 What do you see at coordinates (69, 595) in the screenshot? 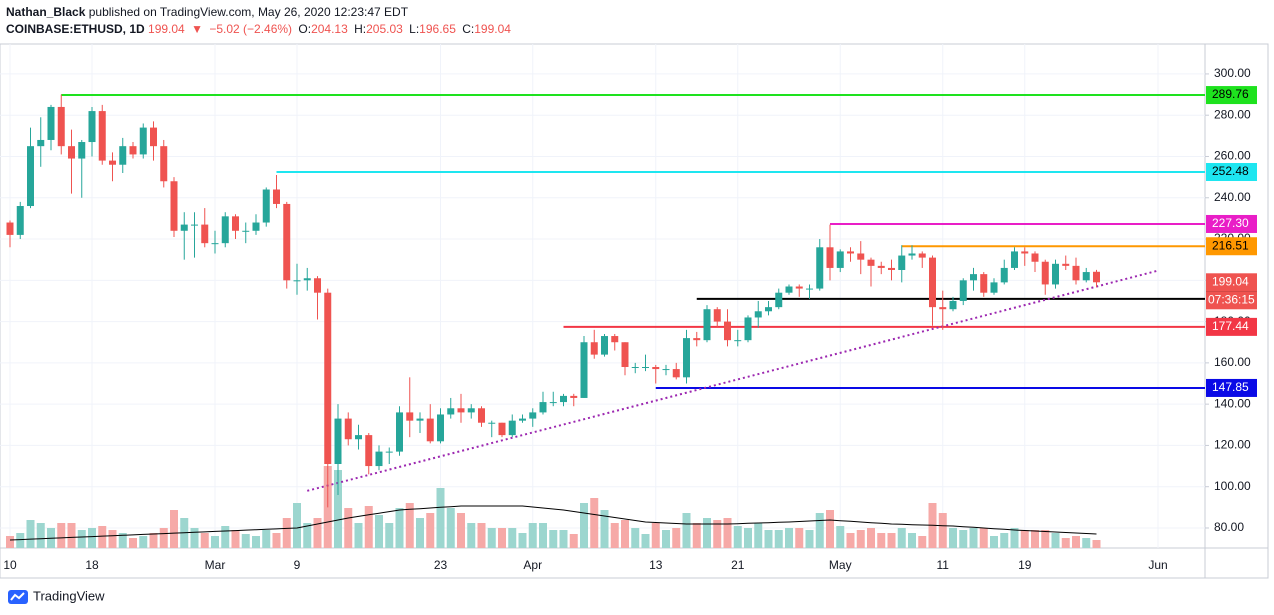
I see `logo-text: TradingView` at bounding box center [69, 595].